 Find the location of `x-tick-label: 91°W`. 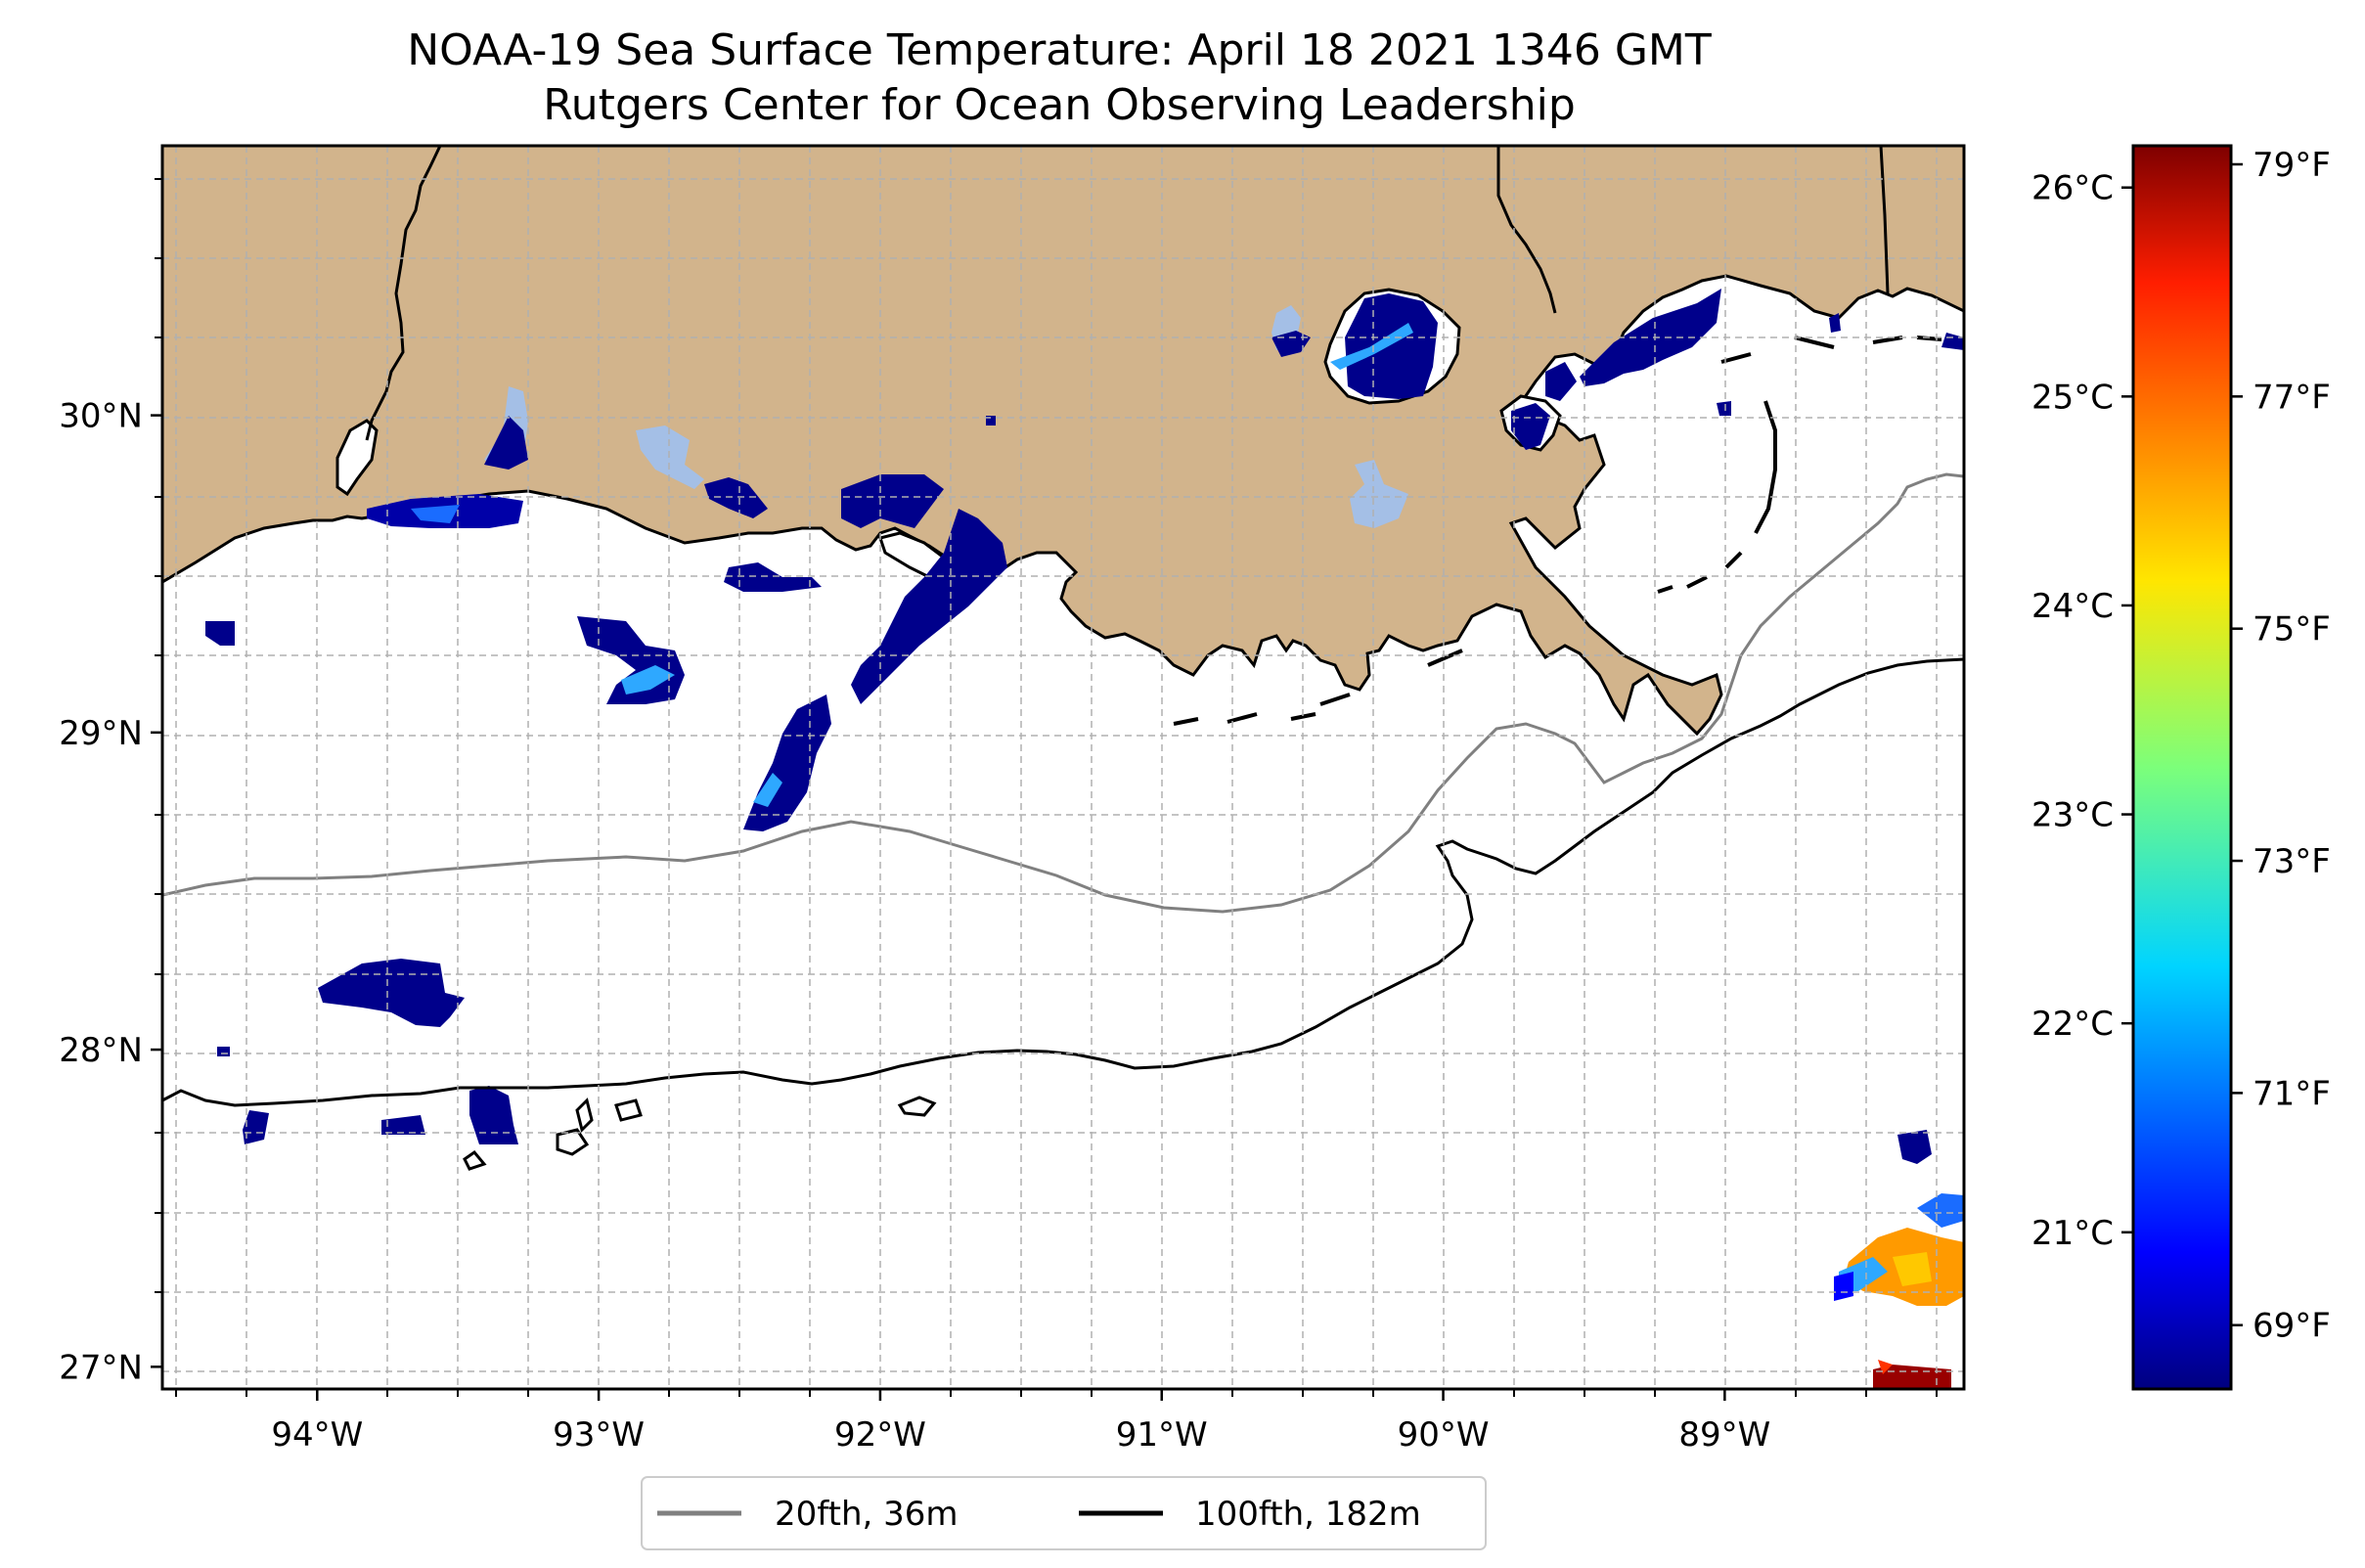

x-tick-label: 91°W is located at coordinates (1162, 1435).